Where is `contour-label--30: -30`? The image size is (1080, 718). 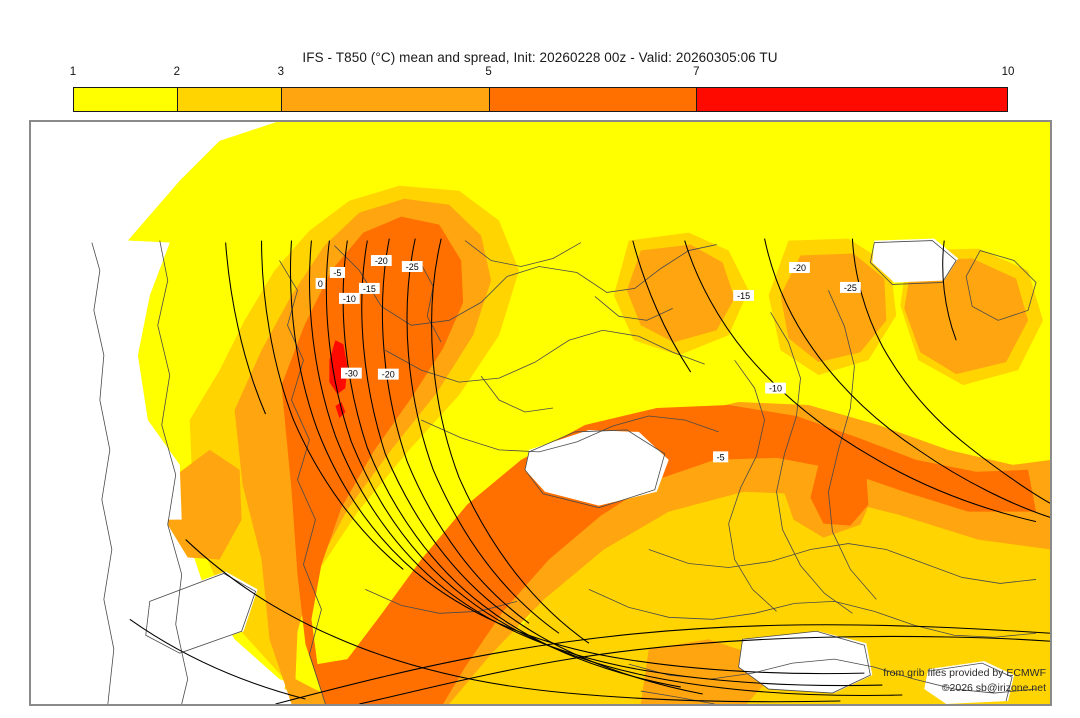
contour-label--30: -30 is located at coordinates (351, 374).